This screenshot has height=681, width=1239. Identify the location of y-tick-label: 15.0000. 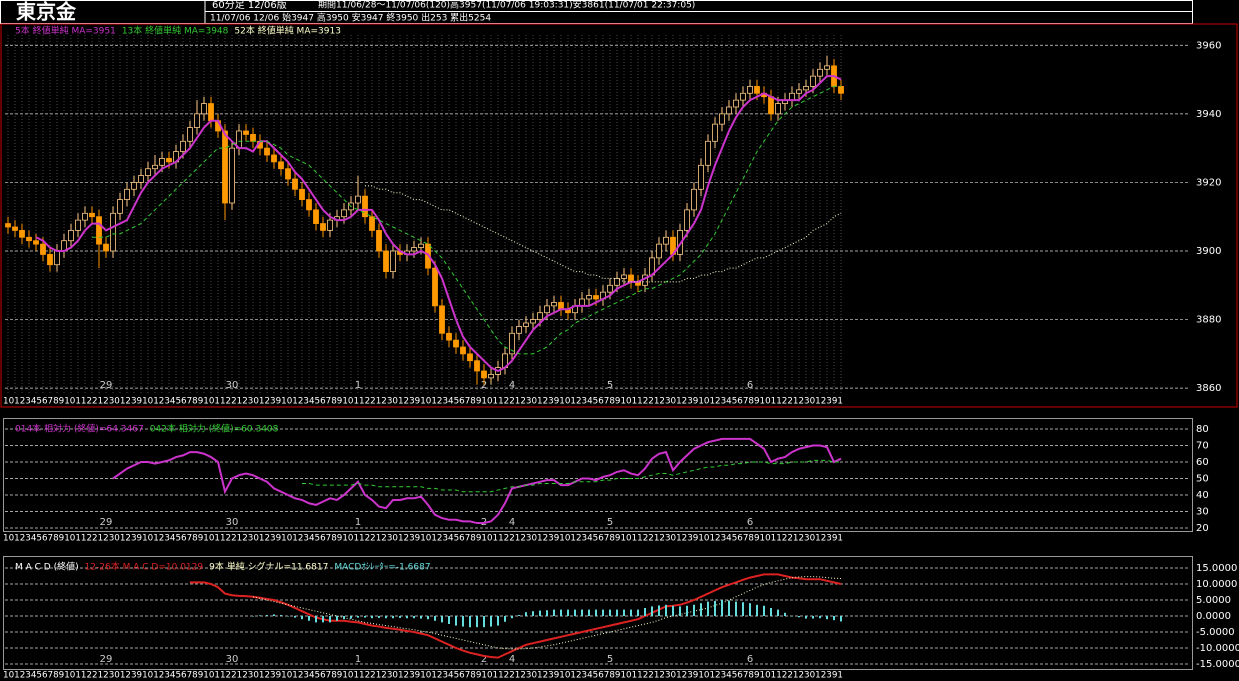
(1216, 568).